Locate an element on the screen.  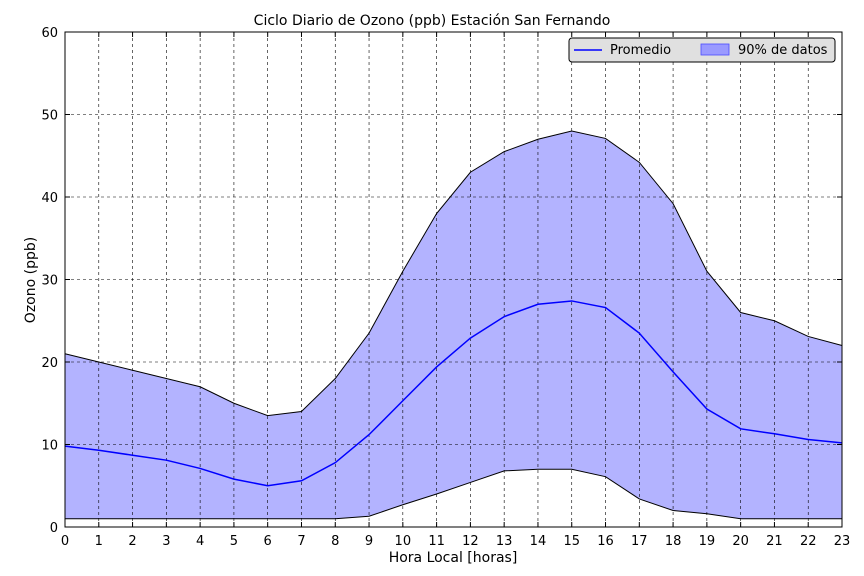
y-tick-label: 50 is located at coordinates (49, 116).